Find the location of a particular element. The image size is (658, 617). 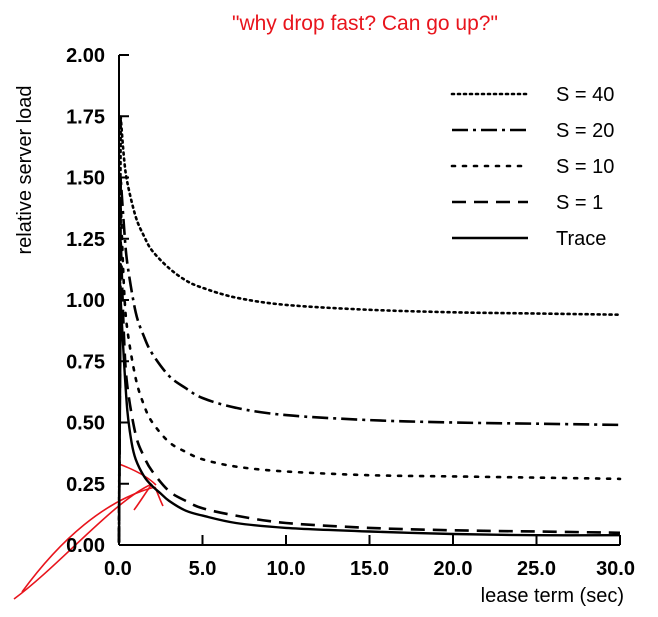

x-tick-label: 0.0 is located at coordinates (118, 569).